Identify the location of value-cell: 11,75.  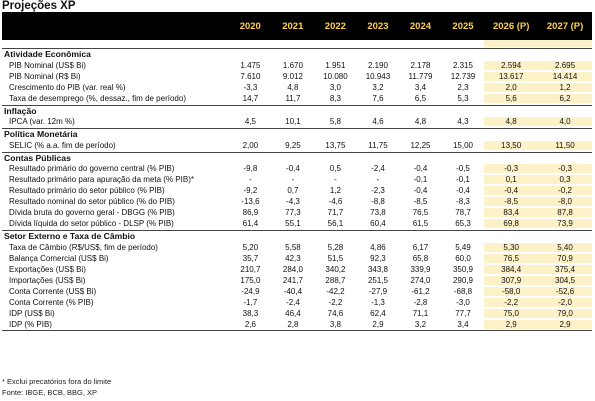
(378, 145).